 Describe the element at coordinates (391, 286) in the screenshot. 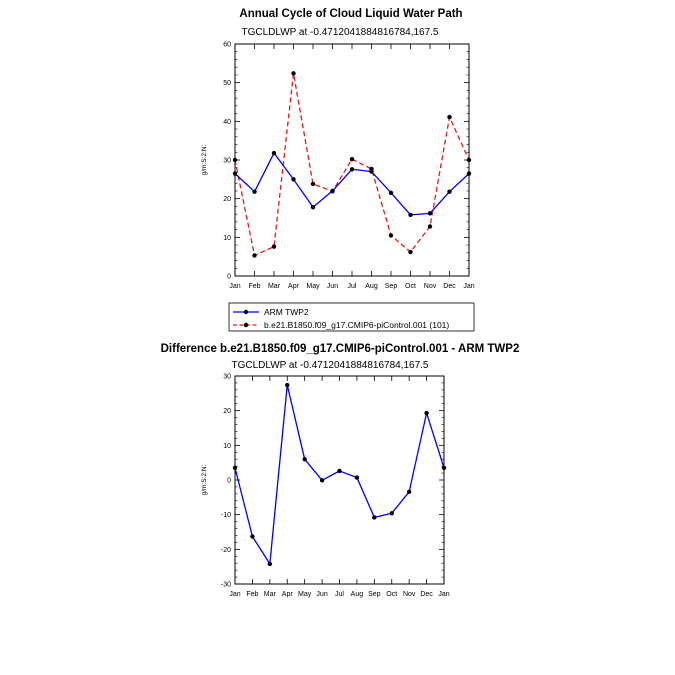

I see `chart-1-xtick-label: Sep` at that location.